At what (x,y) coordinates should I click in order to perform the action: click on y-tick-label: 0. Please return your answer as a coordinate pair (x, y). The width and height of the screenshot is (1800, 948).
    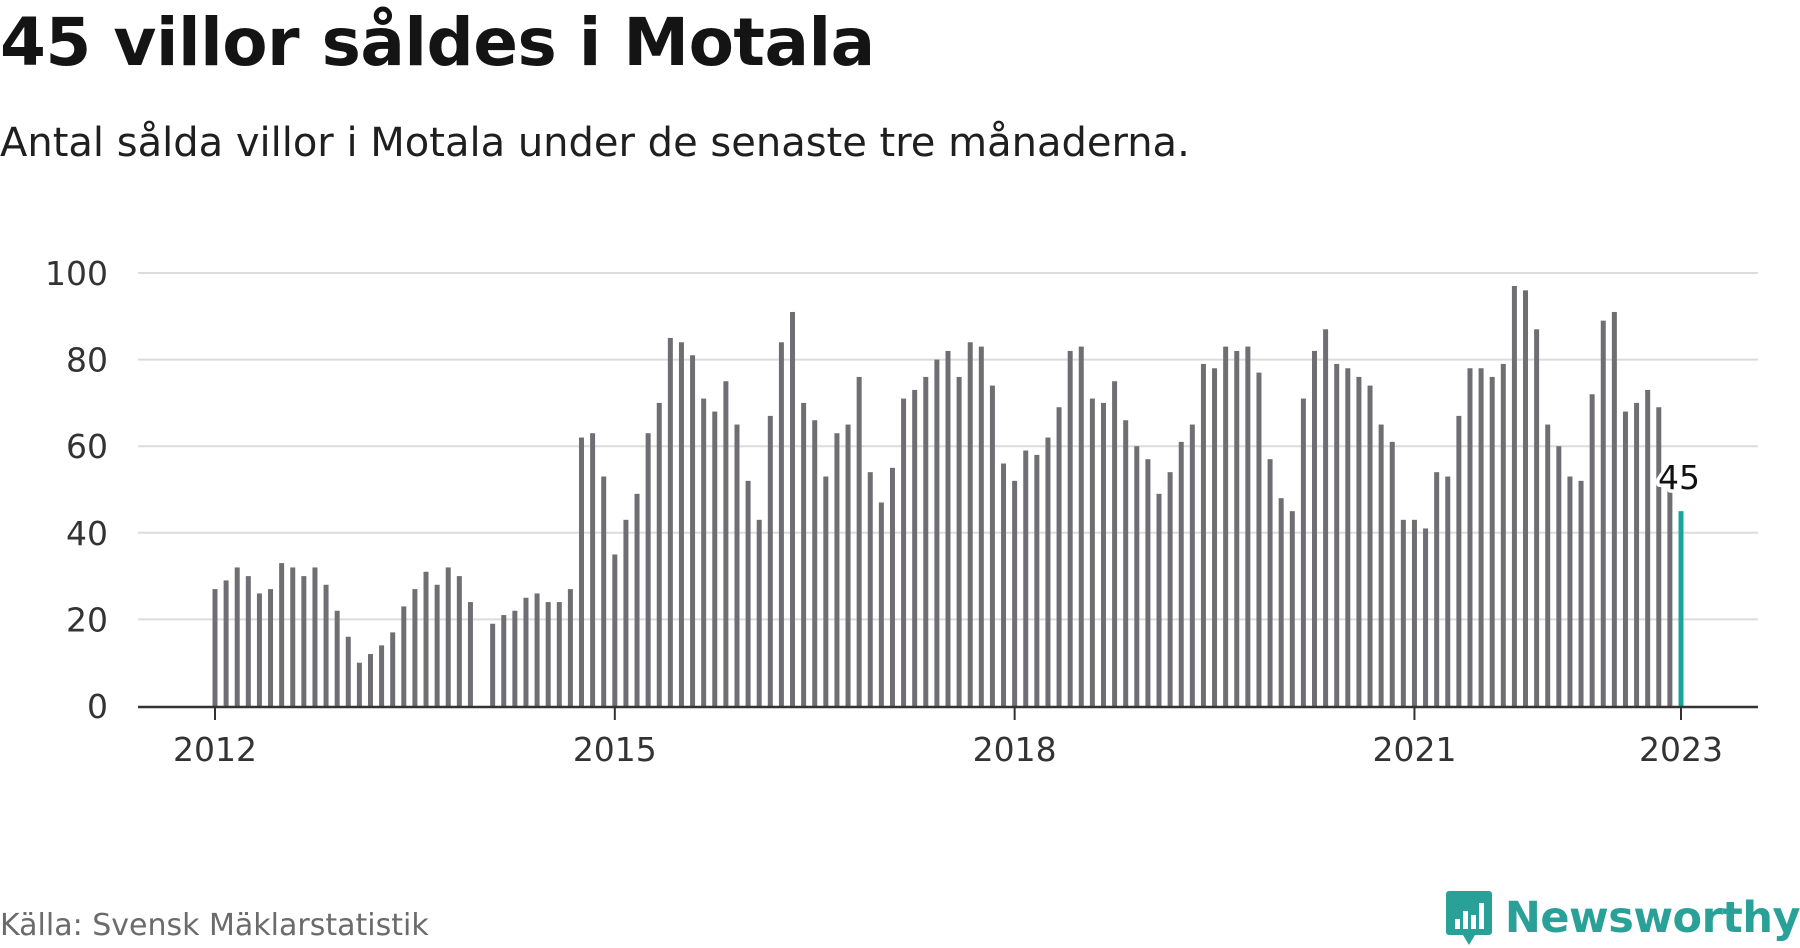
    Looking at the image, I should click on (97, 706).